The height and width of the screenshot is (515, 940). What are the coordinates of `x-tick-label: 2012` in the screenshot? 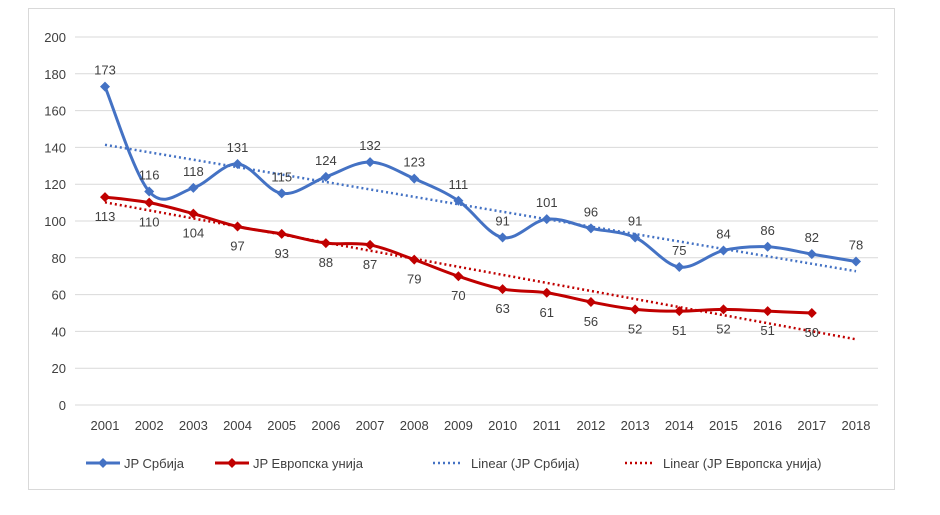 It's located at (590, 425).